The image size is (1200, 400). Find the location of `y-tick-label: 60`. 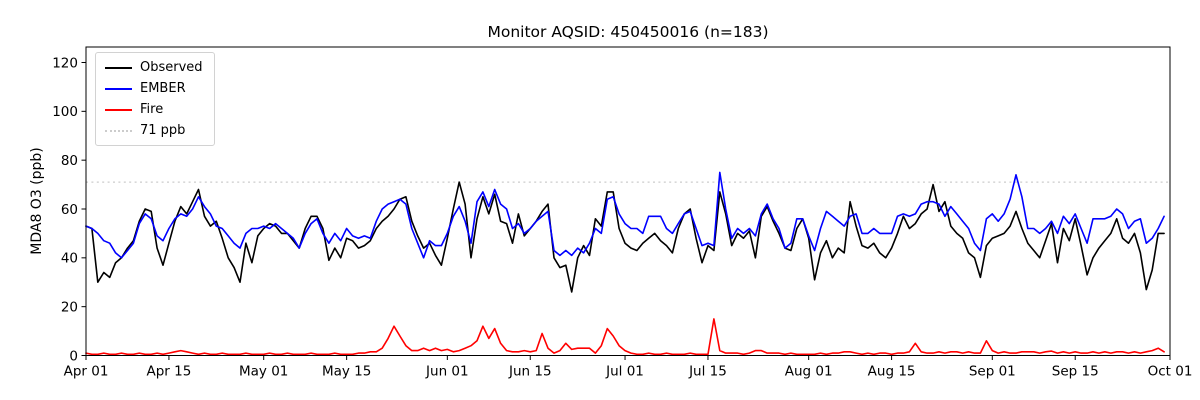

y-tick-label: 60 is located at coordinates (69, 210).